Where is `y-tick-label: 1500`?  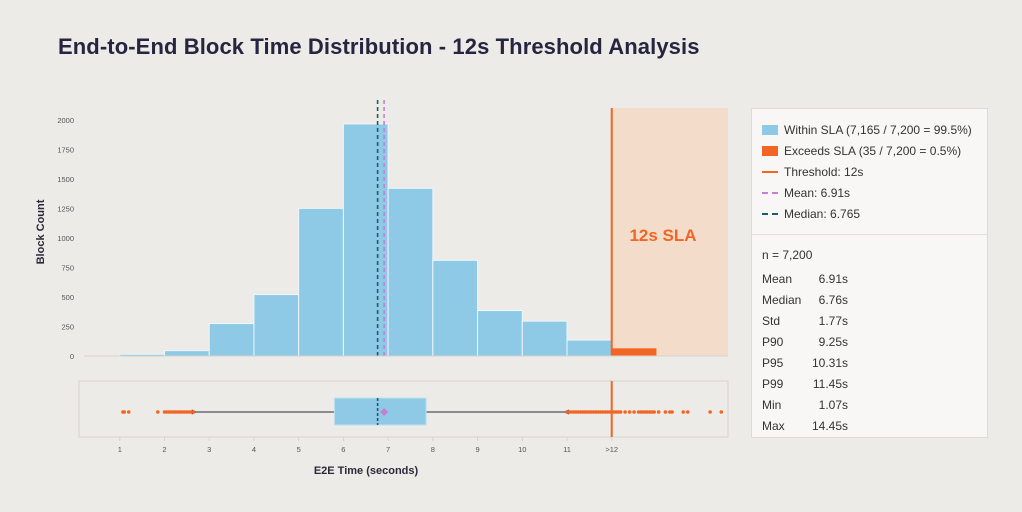
y-tick-label: 1500 is located at coordinates (65, 179).